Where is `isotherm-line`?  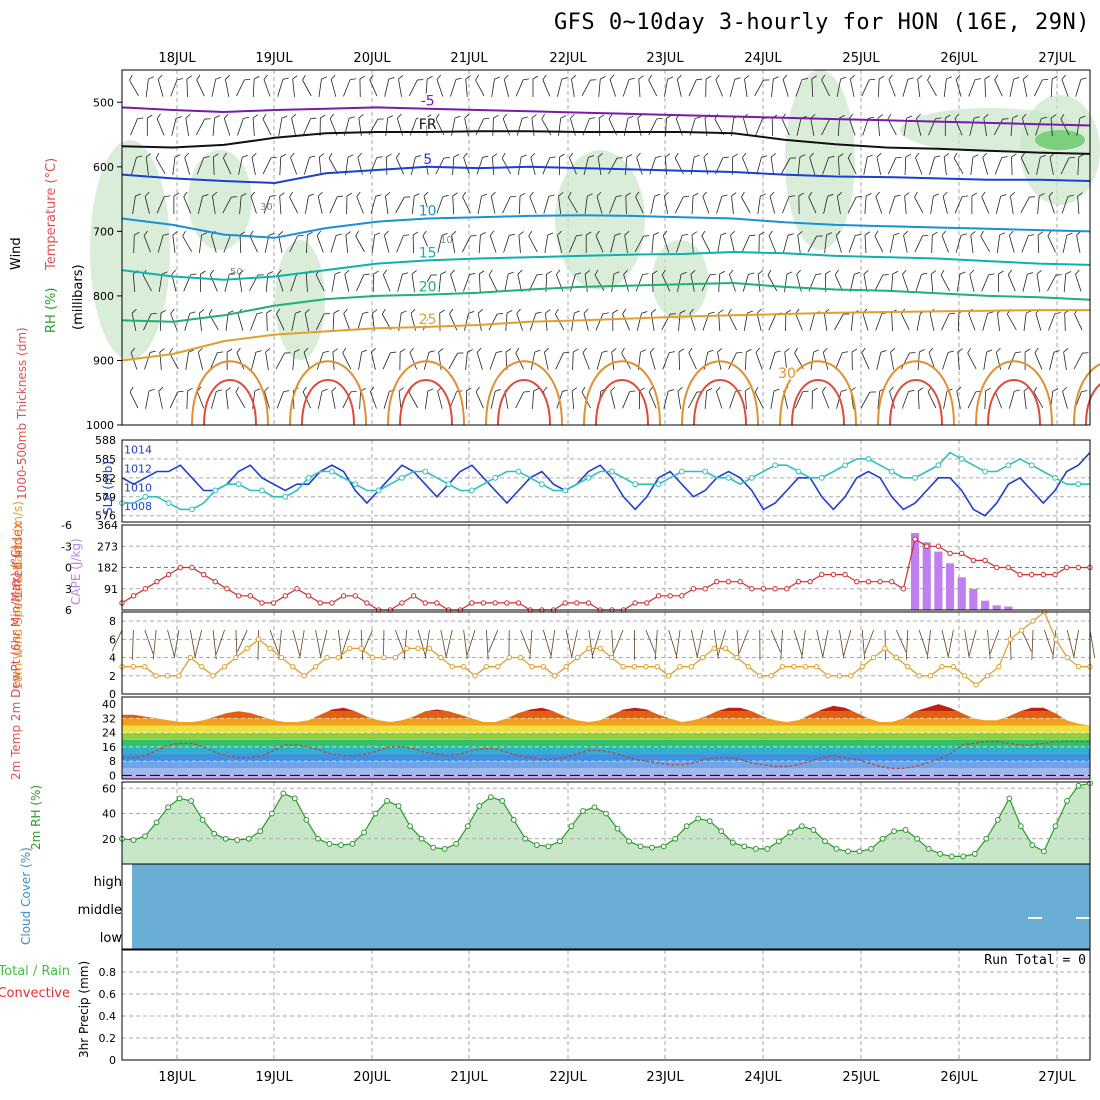 isotherm-line is located at coordinates (606, 226).